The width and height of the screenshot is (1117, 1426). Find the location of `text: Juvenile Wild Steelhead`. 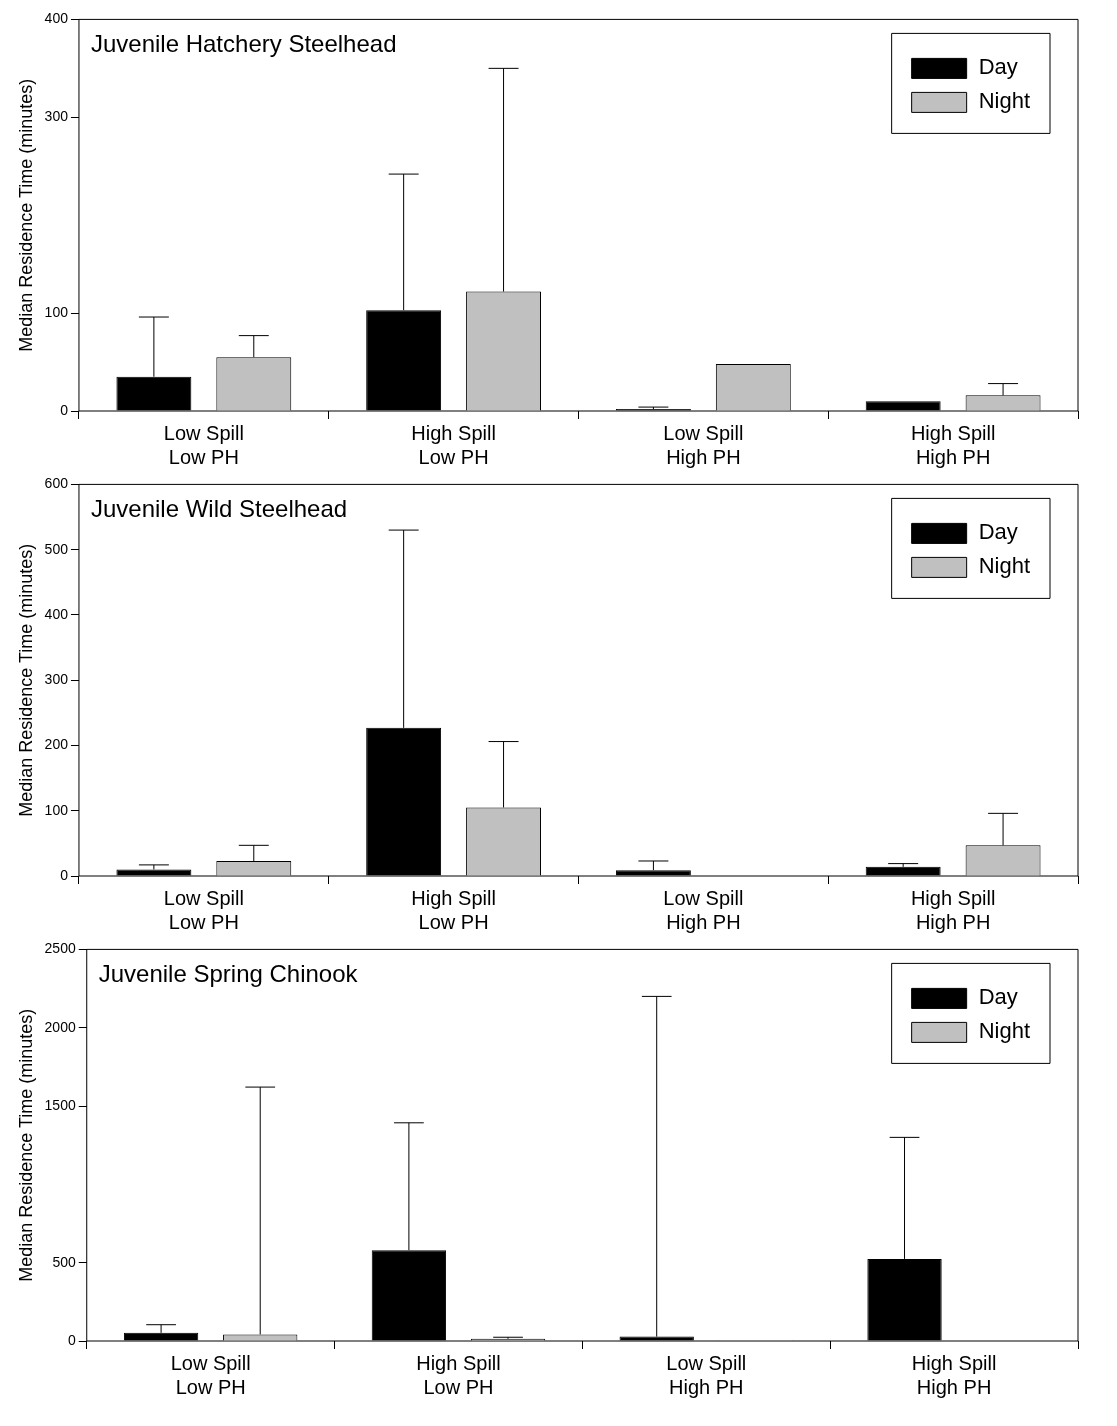

text: Juvenile Wild Steelhead is located at coordinates (219, 509).